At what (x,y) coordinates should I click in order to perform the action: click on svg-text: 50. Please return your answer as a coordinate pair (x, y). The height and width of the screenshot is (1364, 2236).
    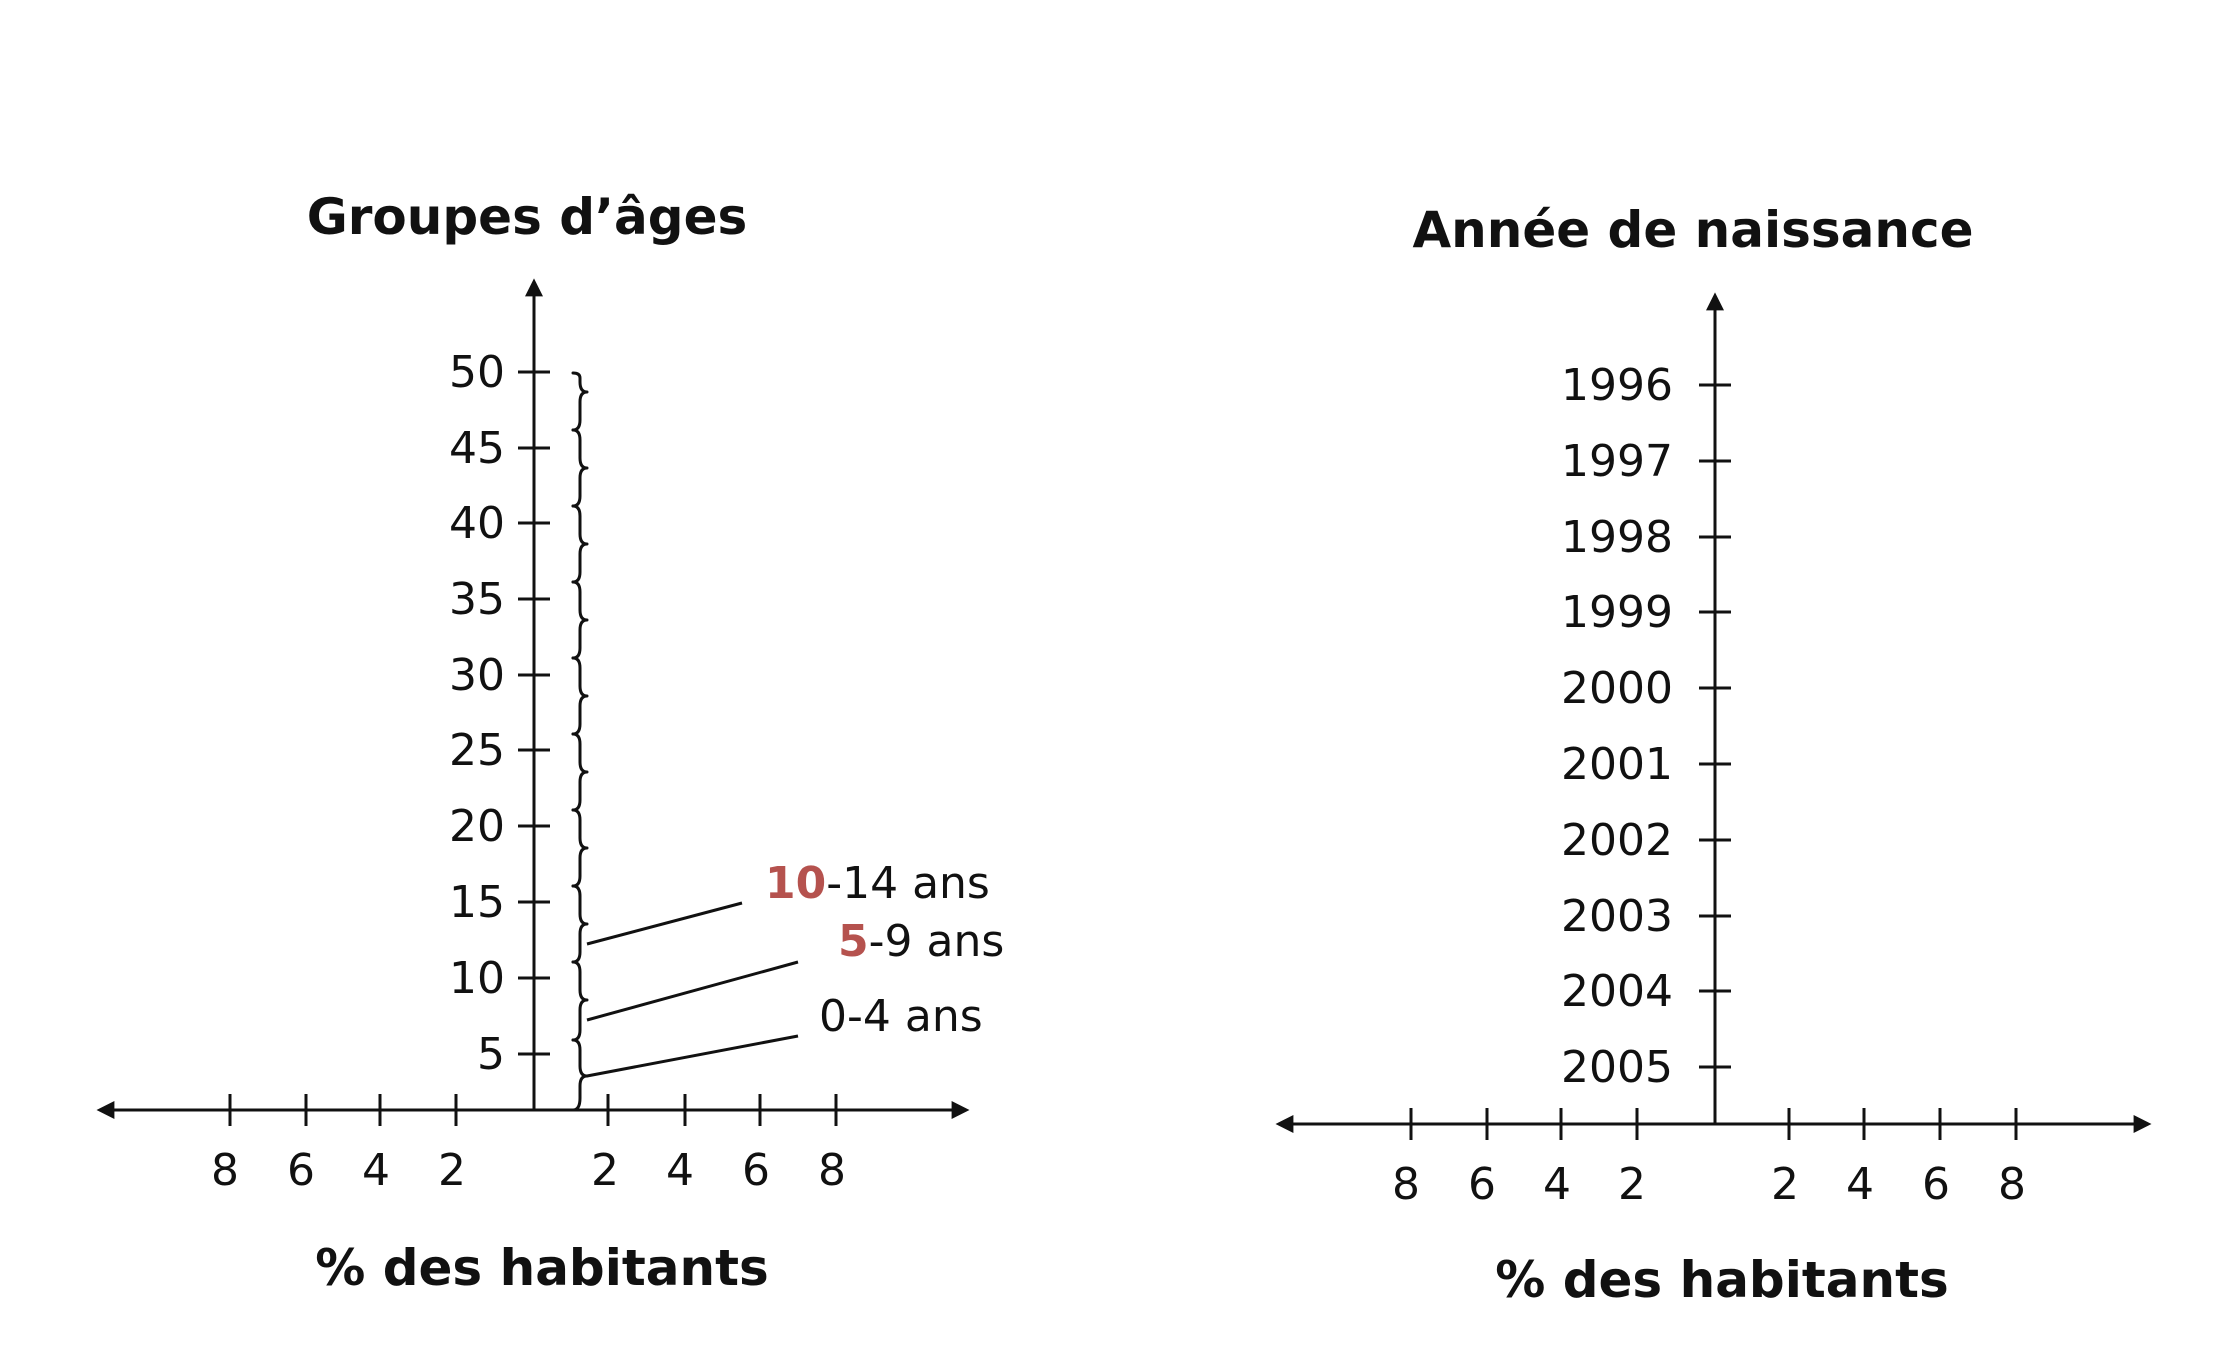
    Looking at the image, I should click on (477, 372).